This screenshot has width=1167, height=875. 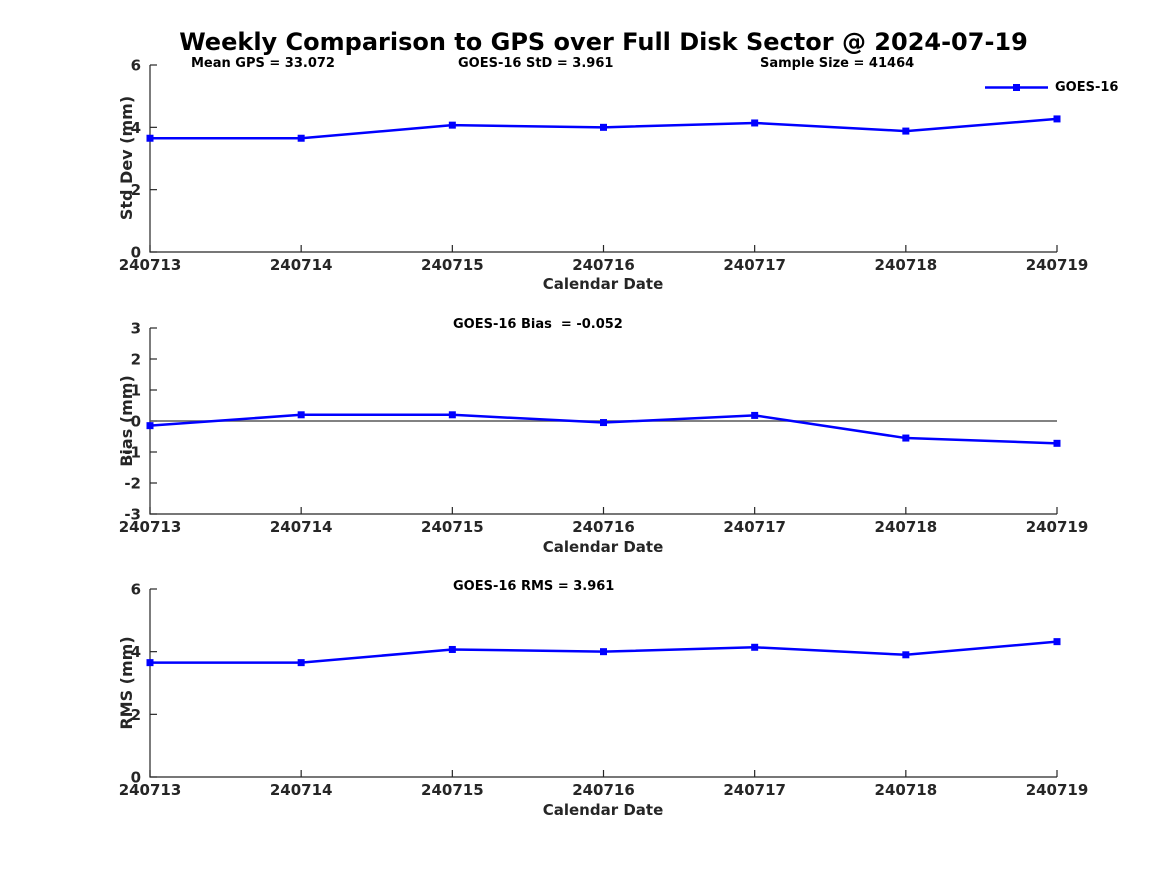 What do you see at coordinates (263, 63) in the screenshot?
I see `annotation-mean-gps: Mean GPS = 33.072` at bounding box center [263, 63].